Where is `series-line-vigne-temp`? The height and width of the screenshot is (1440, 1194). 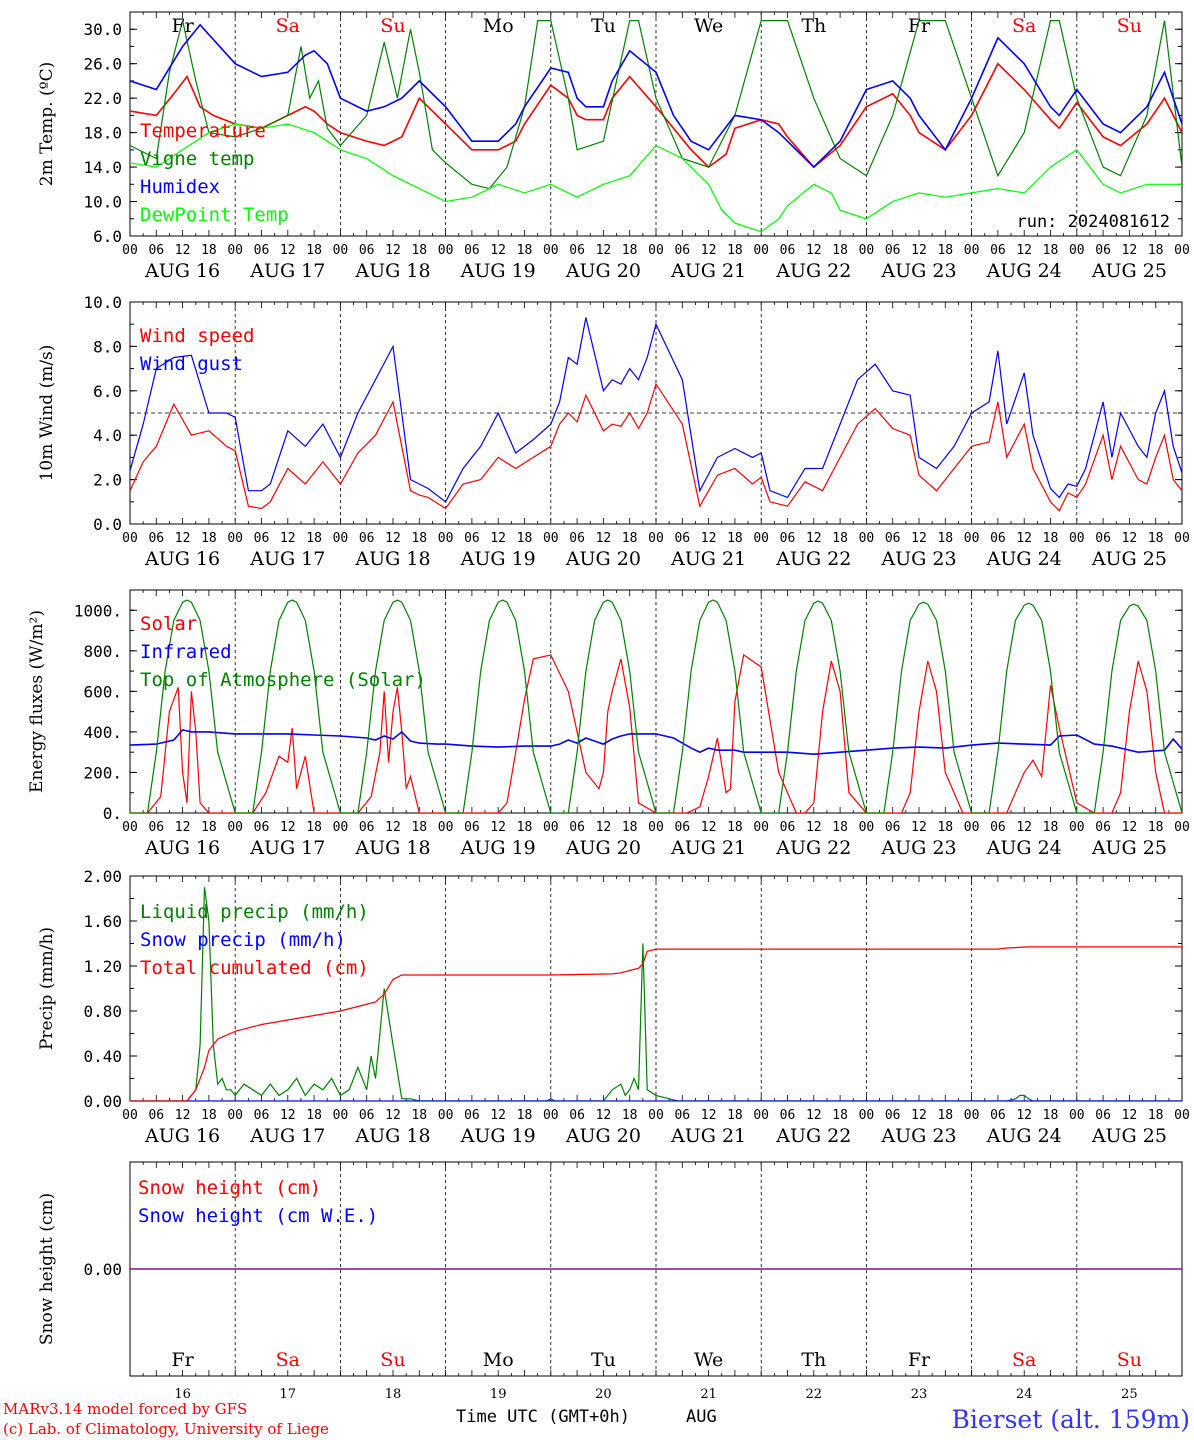
series-line-vigne-temp is located at coordinates (656, 105).